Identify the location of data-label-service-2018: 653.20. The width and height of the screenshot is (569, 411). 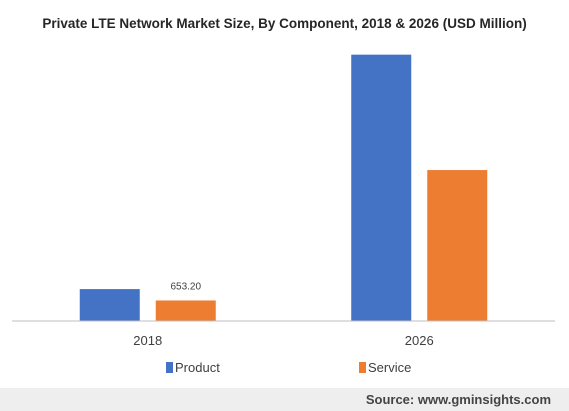
(185, 286).